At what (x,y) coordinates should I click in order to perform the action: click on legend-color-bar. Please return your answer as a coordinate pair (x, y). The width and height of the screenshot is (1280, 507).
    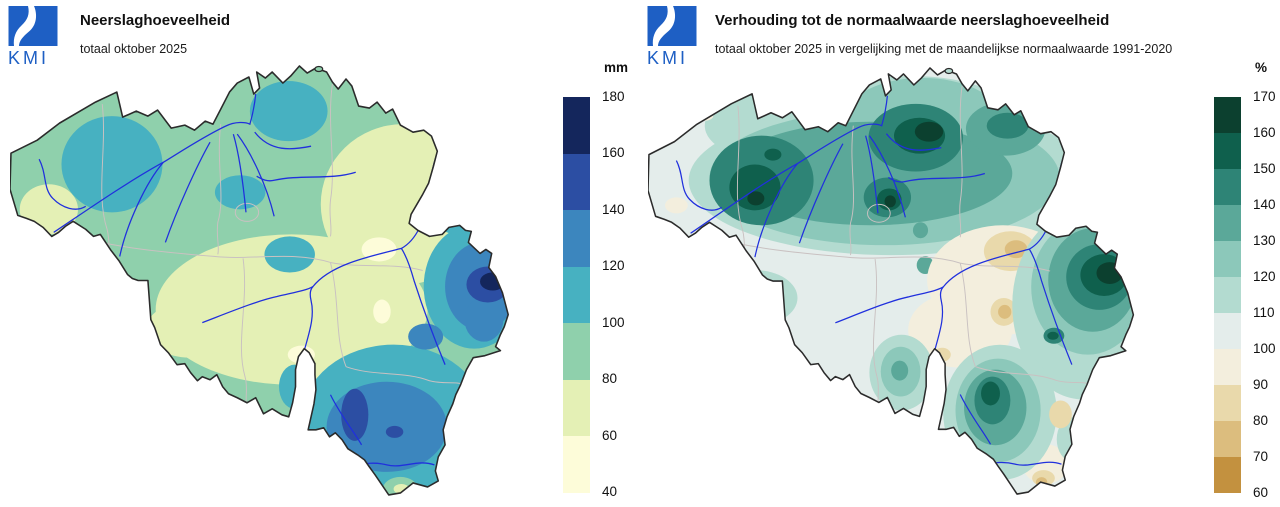
    Looking at the image, I should click on (1227, 295).